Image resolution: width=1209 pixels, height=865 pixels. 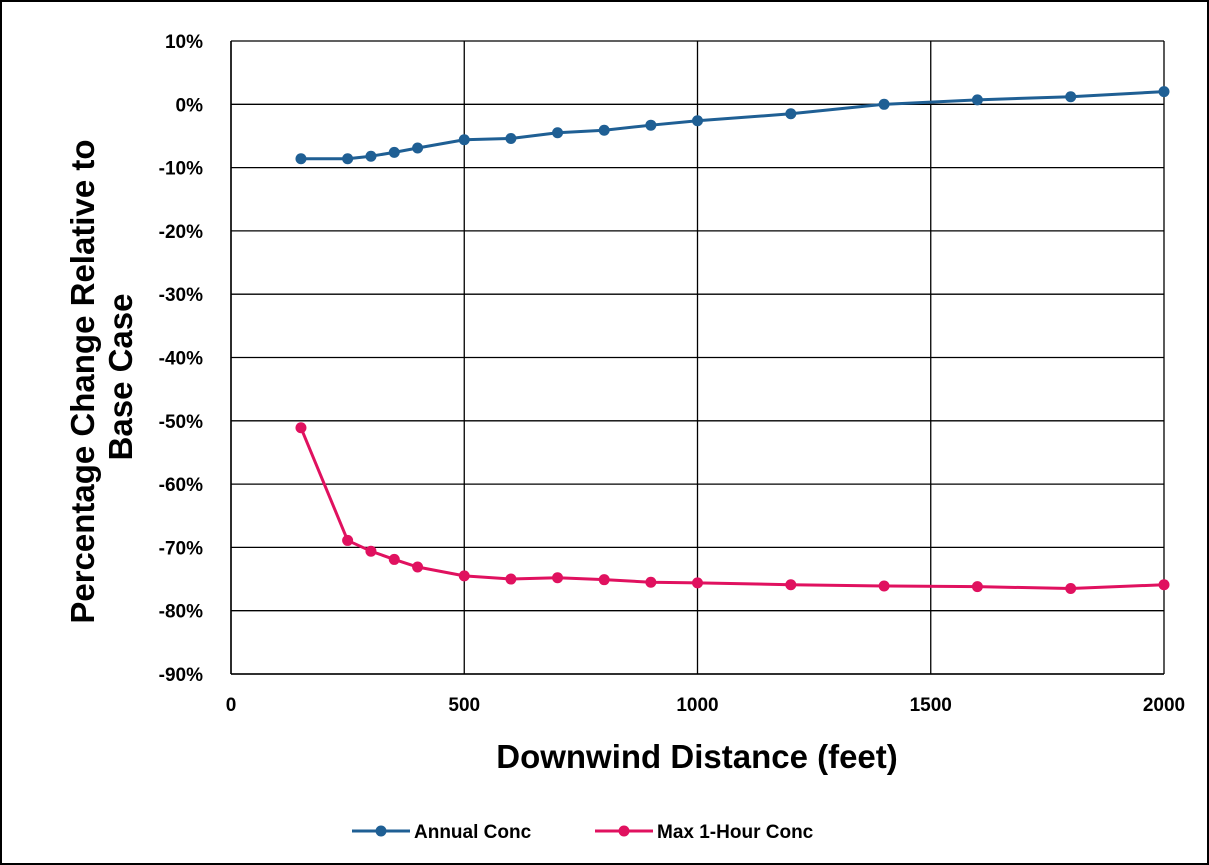 I want to click on legend-item-max-1-hour-conc: Max 1-Hour Conc, so click(x=704, y=832).